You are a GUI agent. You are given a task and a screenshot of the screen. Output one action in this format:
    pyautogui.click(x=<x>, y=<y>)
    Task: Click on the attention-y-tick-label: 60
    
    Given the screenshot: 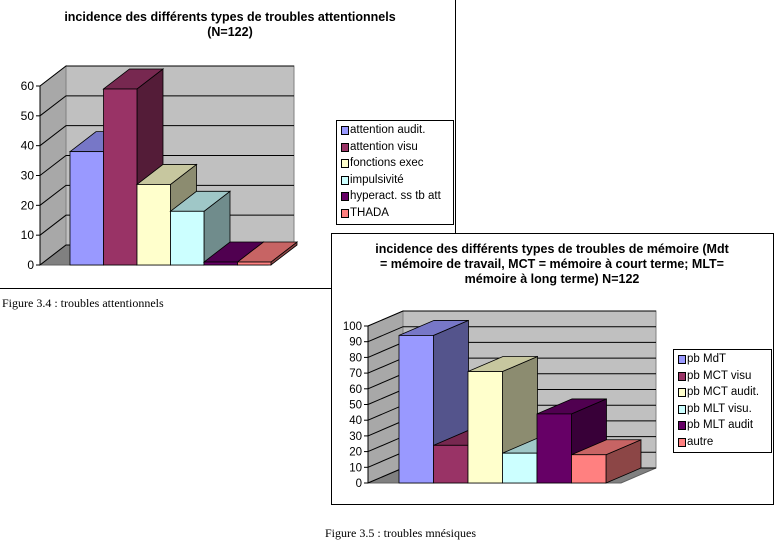 What is the action you would take?
    pyautogui.click(x=28, y=86)
    